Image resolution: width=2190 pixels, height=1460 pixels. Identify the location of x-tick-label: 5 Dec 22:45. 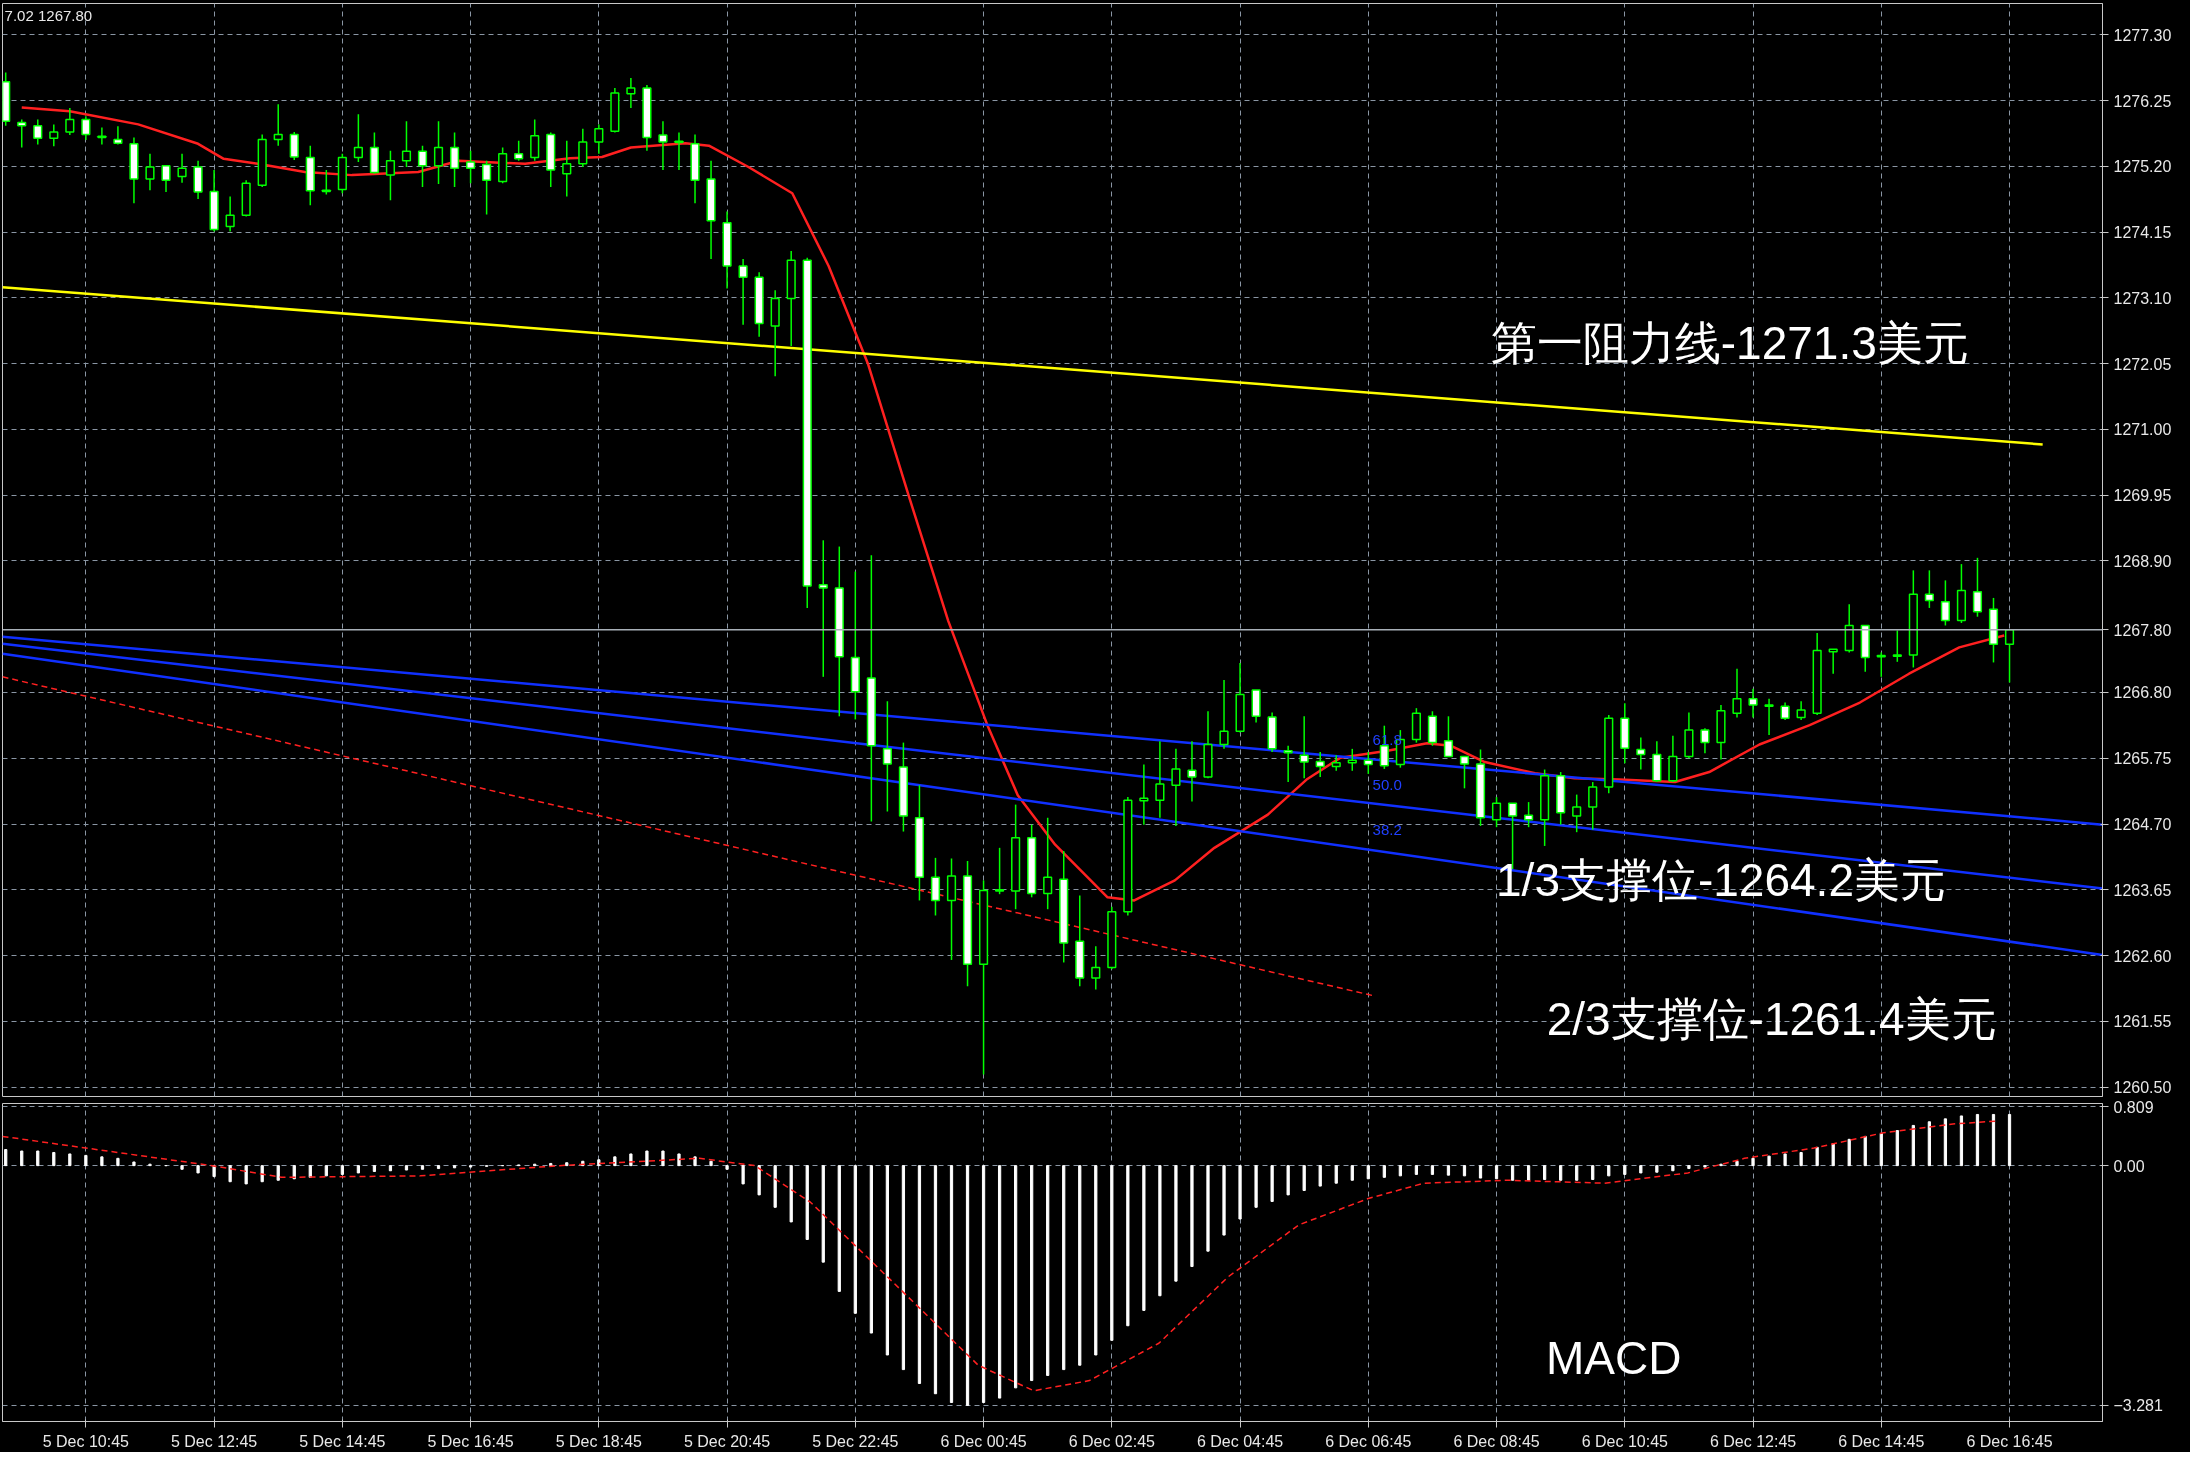
(855, 1441).